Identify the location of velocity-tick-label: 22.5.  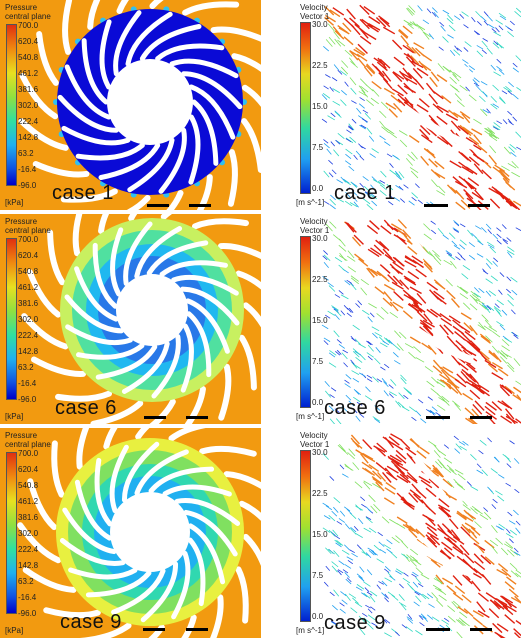
(320, 65).